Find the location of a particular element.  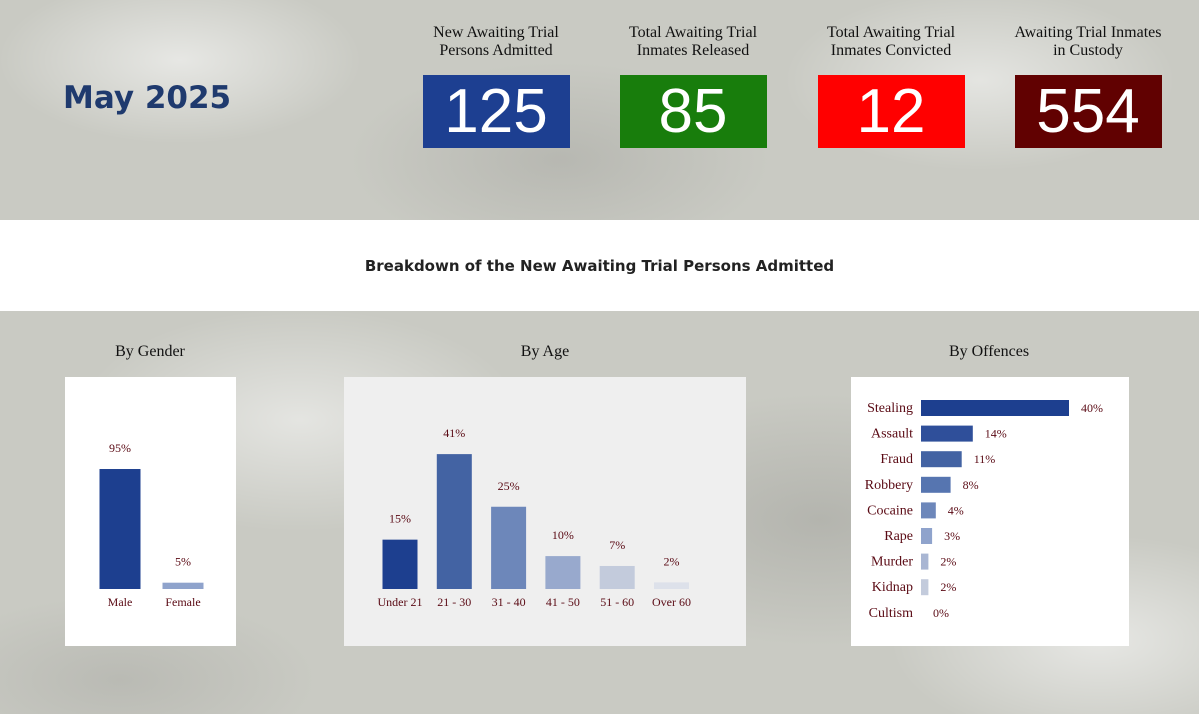

stat-value: 554 is located at coordinates (1088, 111).